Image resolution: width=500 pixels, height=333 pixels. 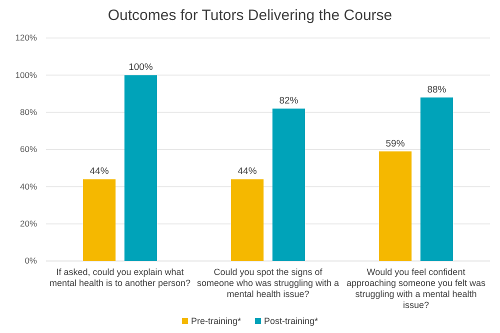 What do you see at coordinates (29, 223) in the screenshot?
I see `y-tick-label: 20%` at bounding box center [29, 223].